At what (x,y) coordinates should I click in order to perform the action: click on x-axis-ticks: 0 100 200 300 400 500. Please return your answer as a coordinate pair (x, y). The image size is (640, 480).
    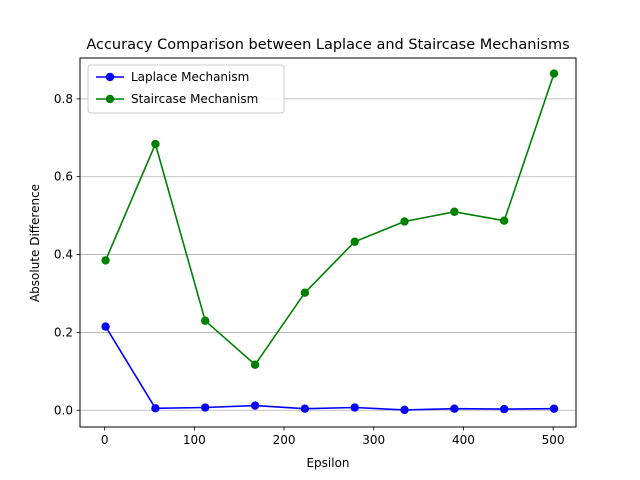
    Looking at the image, I should click on (333, 437).